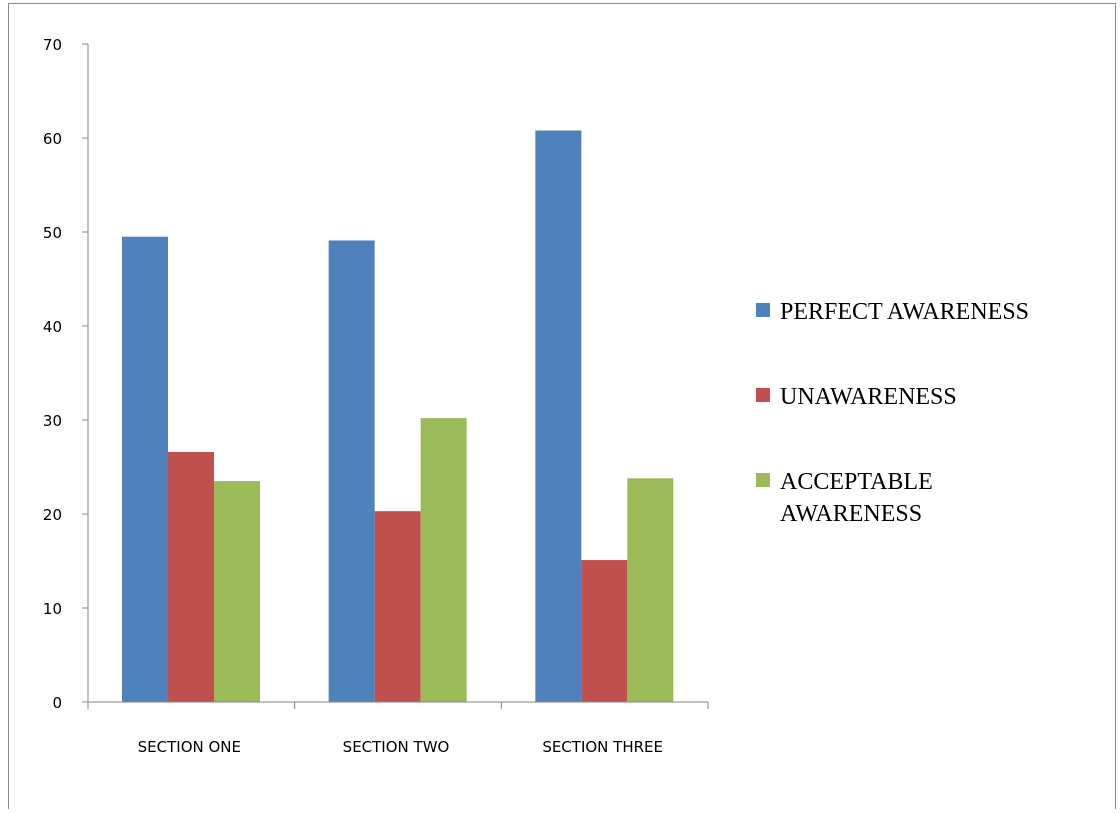 The image size is (1120, 814). What do you see at coordinates (52, 421) in the screenshot?
I see `y-tick-label: 30` at bounding box center [52, 421].